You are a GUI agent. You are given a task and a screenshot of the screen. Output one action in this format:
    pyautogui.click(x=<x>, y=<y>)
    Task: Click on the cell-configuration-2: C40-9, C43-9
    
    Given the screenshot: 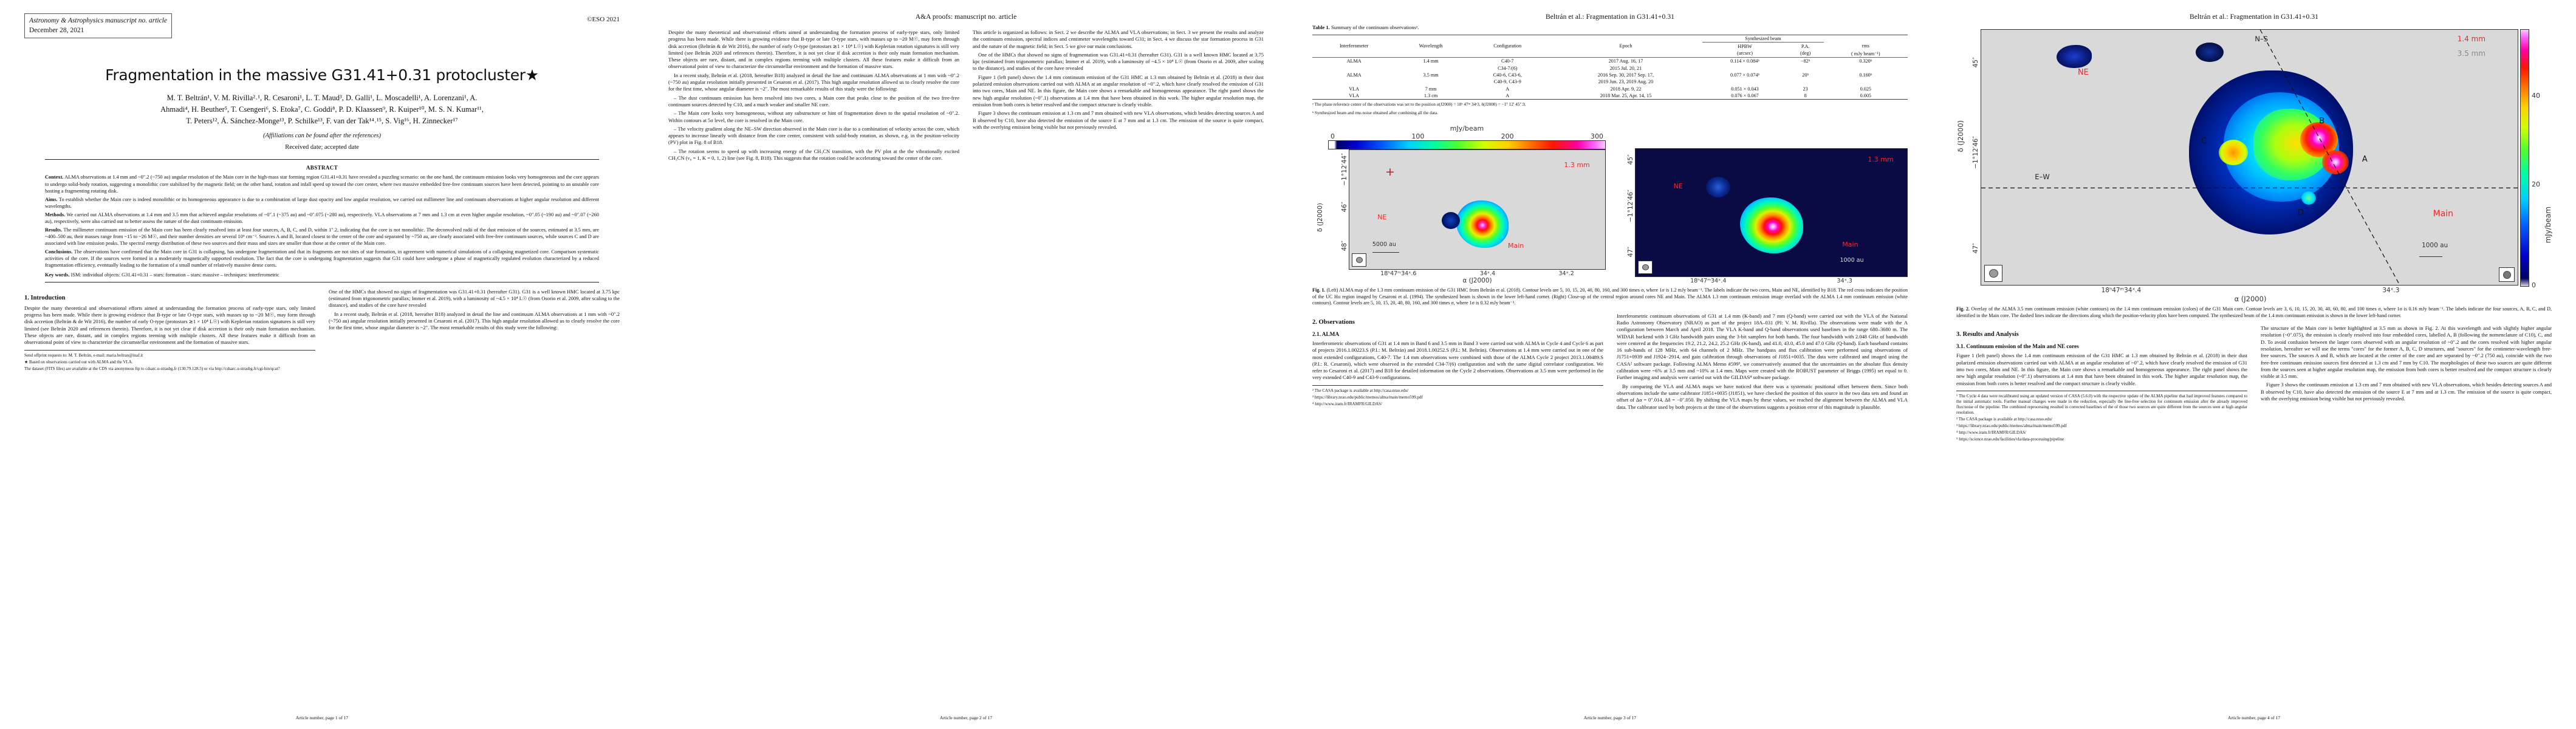 What is the action you would take?
    pyautogui.click(x=1507, y=82)
    